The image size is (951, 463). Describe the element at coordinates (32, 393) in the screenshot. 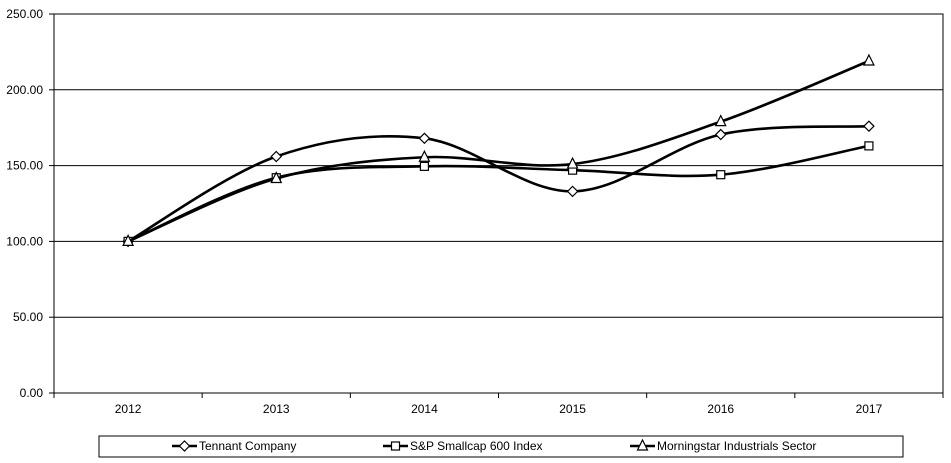

I see `y-tick-label: 0.00` at that location.